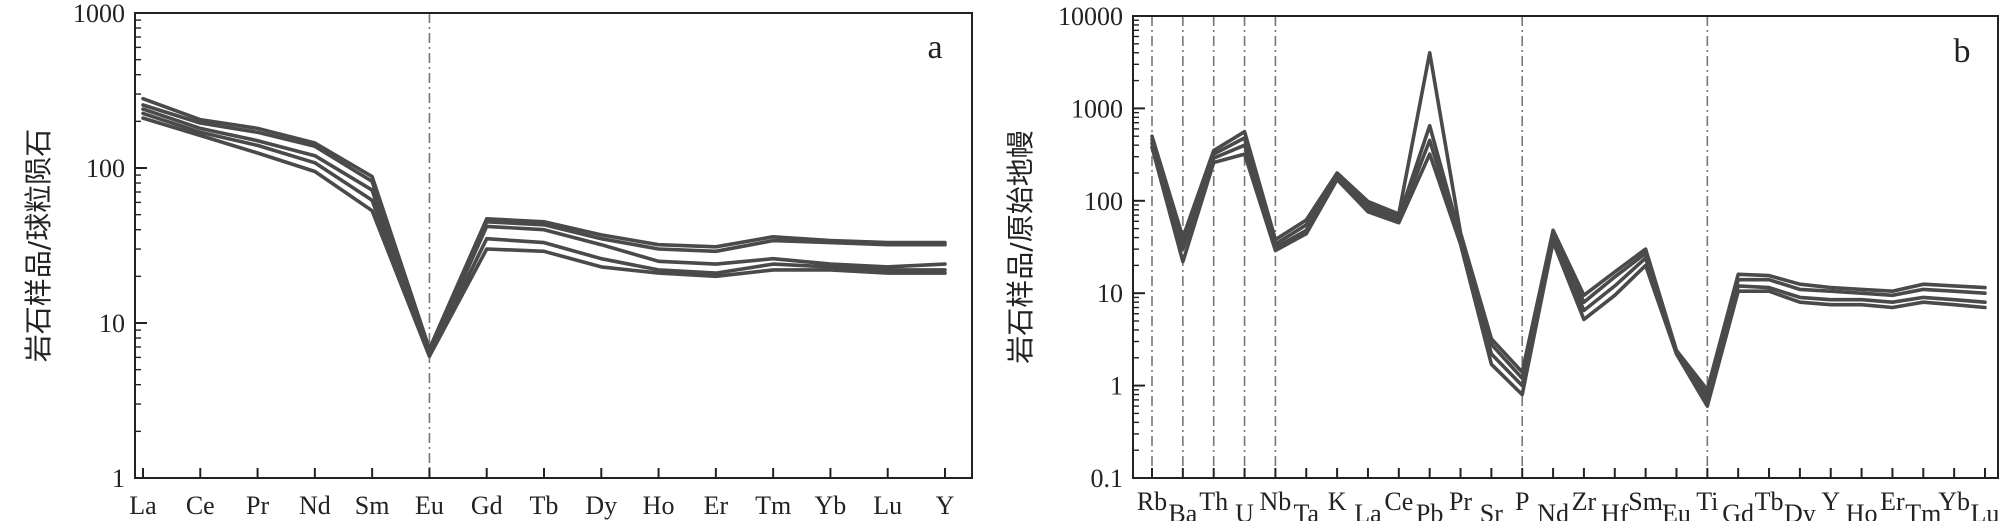 The image size is (2008, 526). I want to click on x-tick-label-ti: Ti, so click(1707, 501).